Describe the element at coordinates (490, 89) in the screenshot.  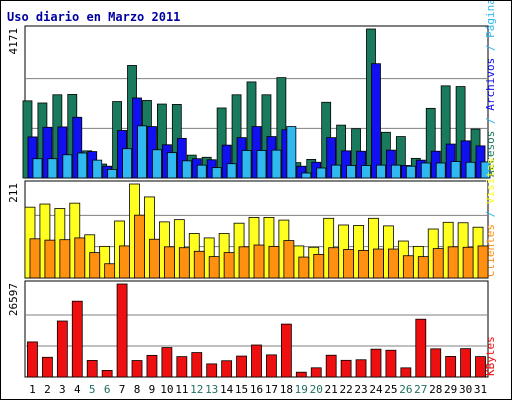
I see `panel-legend: Accesos / Archivos / Páginas` at that location.